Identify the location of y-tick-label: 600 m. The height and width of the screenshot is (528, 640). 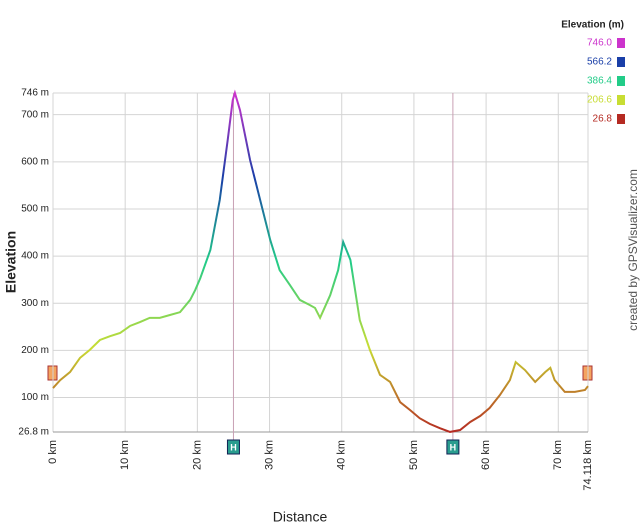
(35, 161).